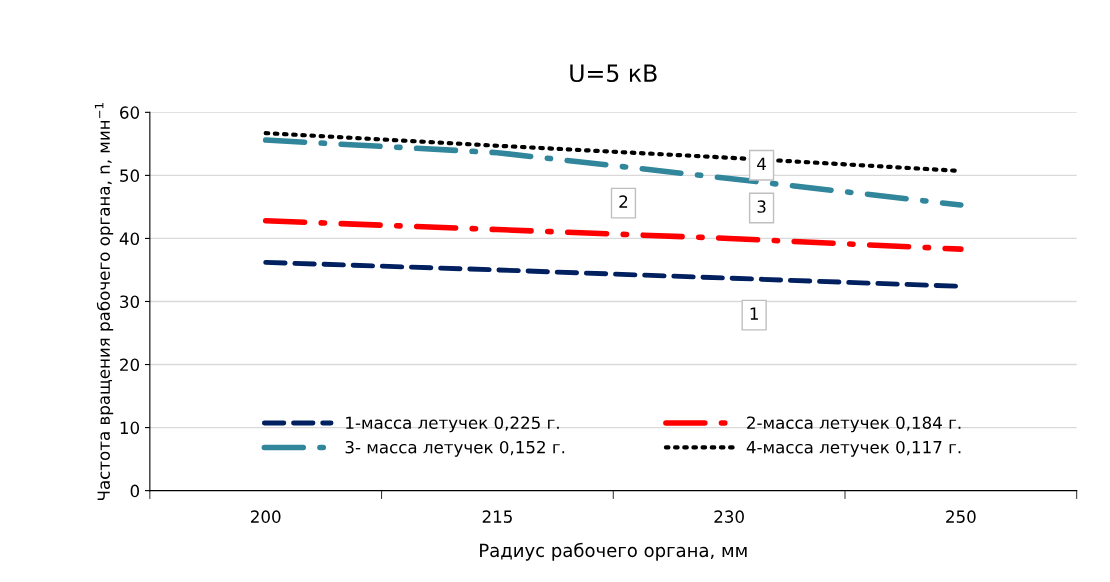  What do you see at coordinates (104, 302) in the screenshot?
I see `y-axis-title: Частота вращения рабочего органа, n, мин$^{−1}$` at bounding box center [104, 302].